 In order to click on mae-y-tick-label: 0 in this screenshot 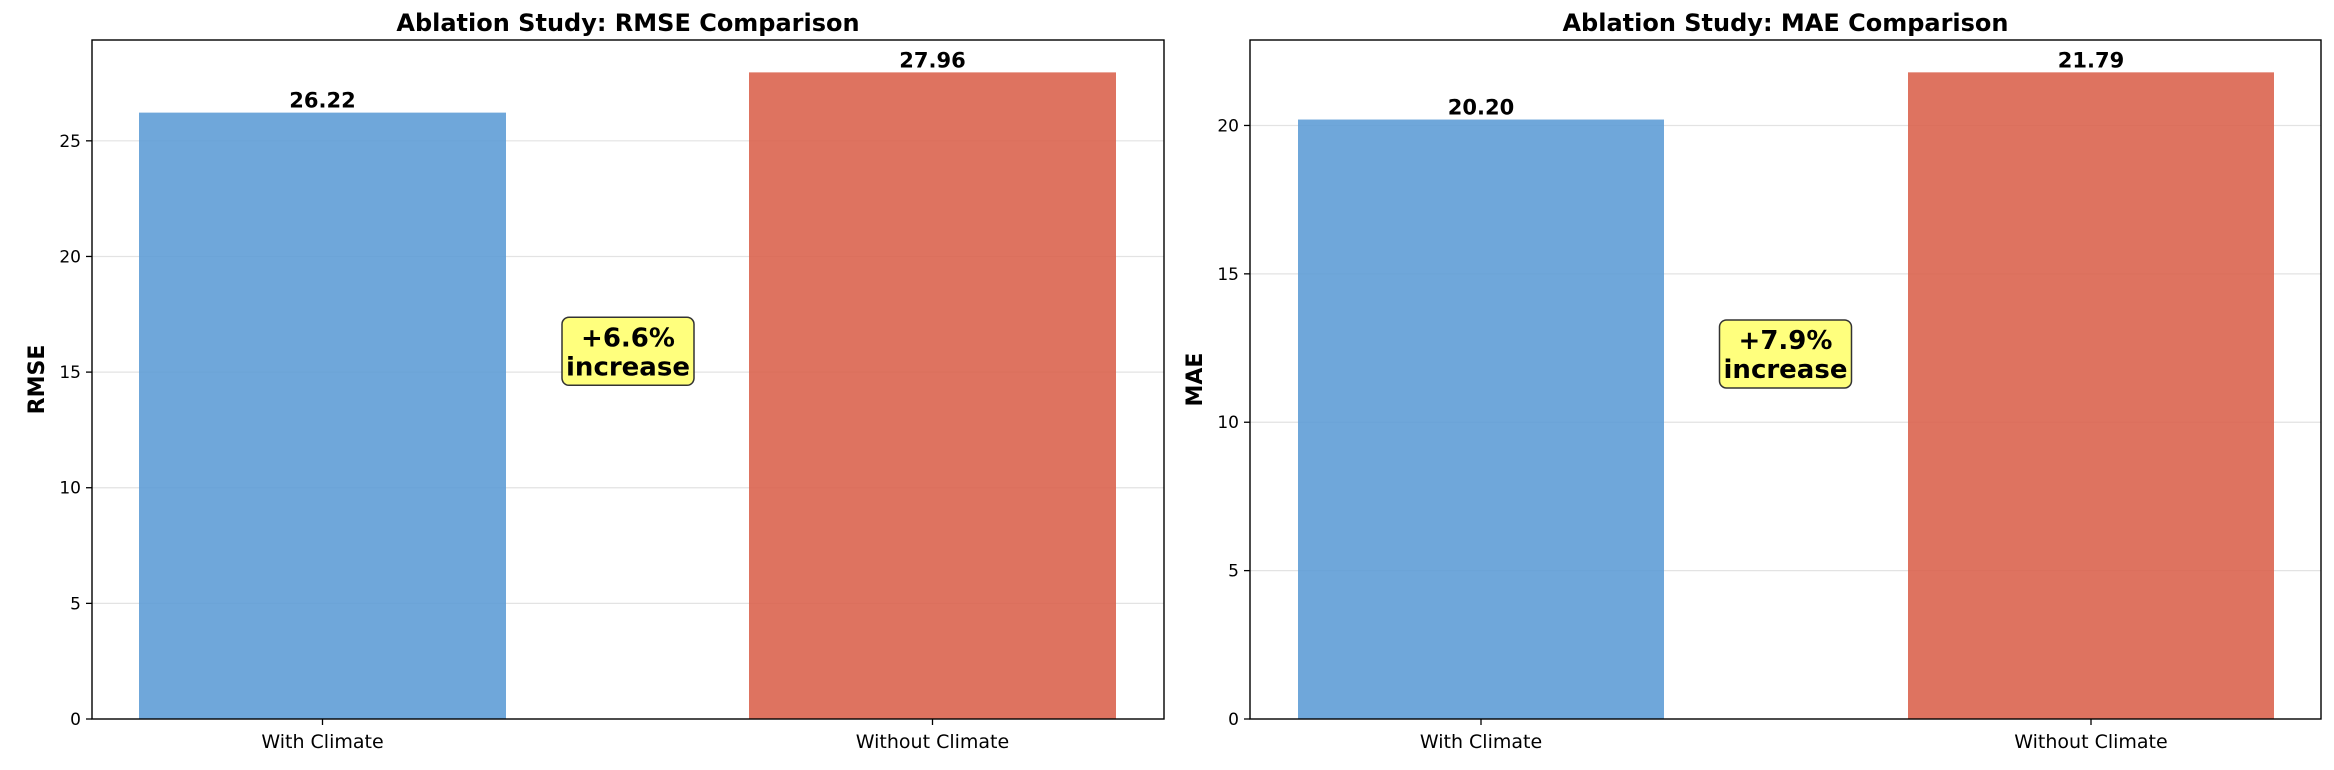, I will do `click(1233, 720)`.